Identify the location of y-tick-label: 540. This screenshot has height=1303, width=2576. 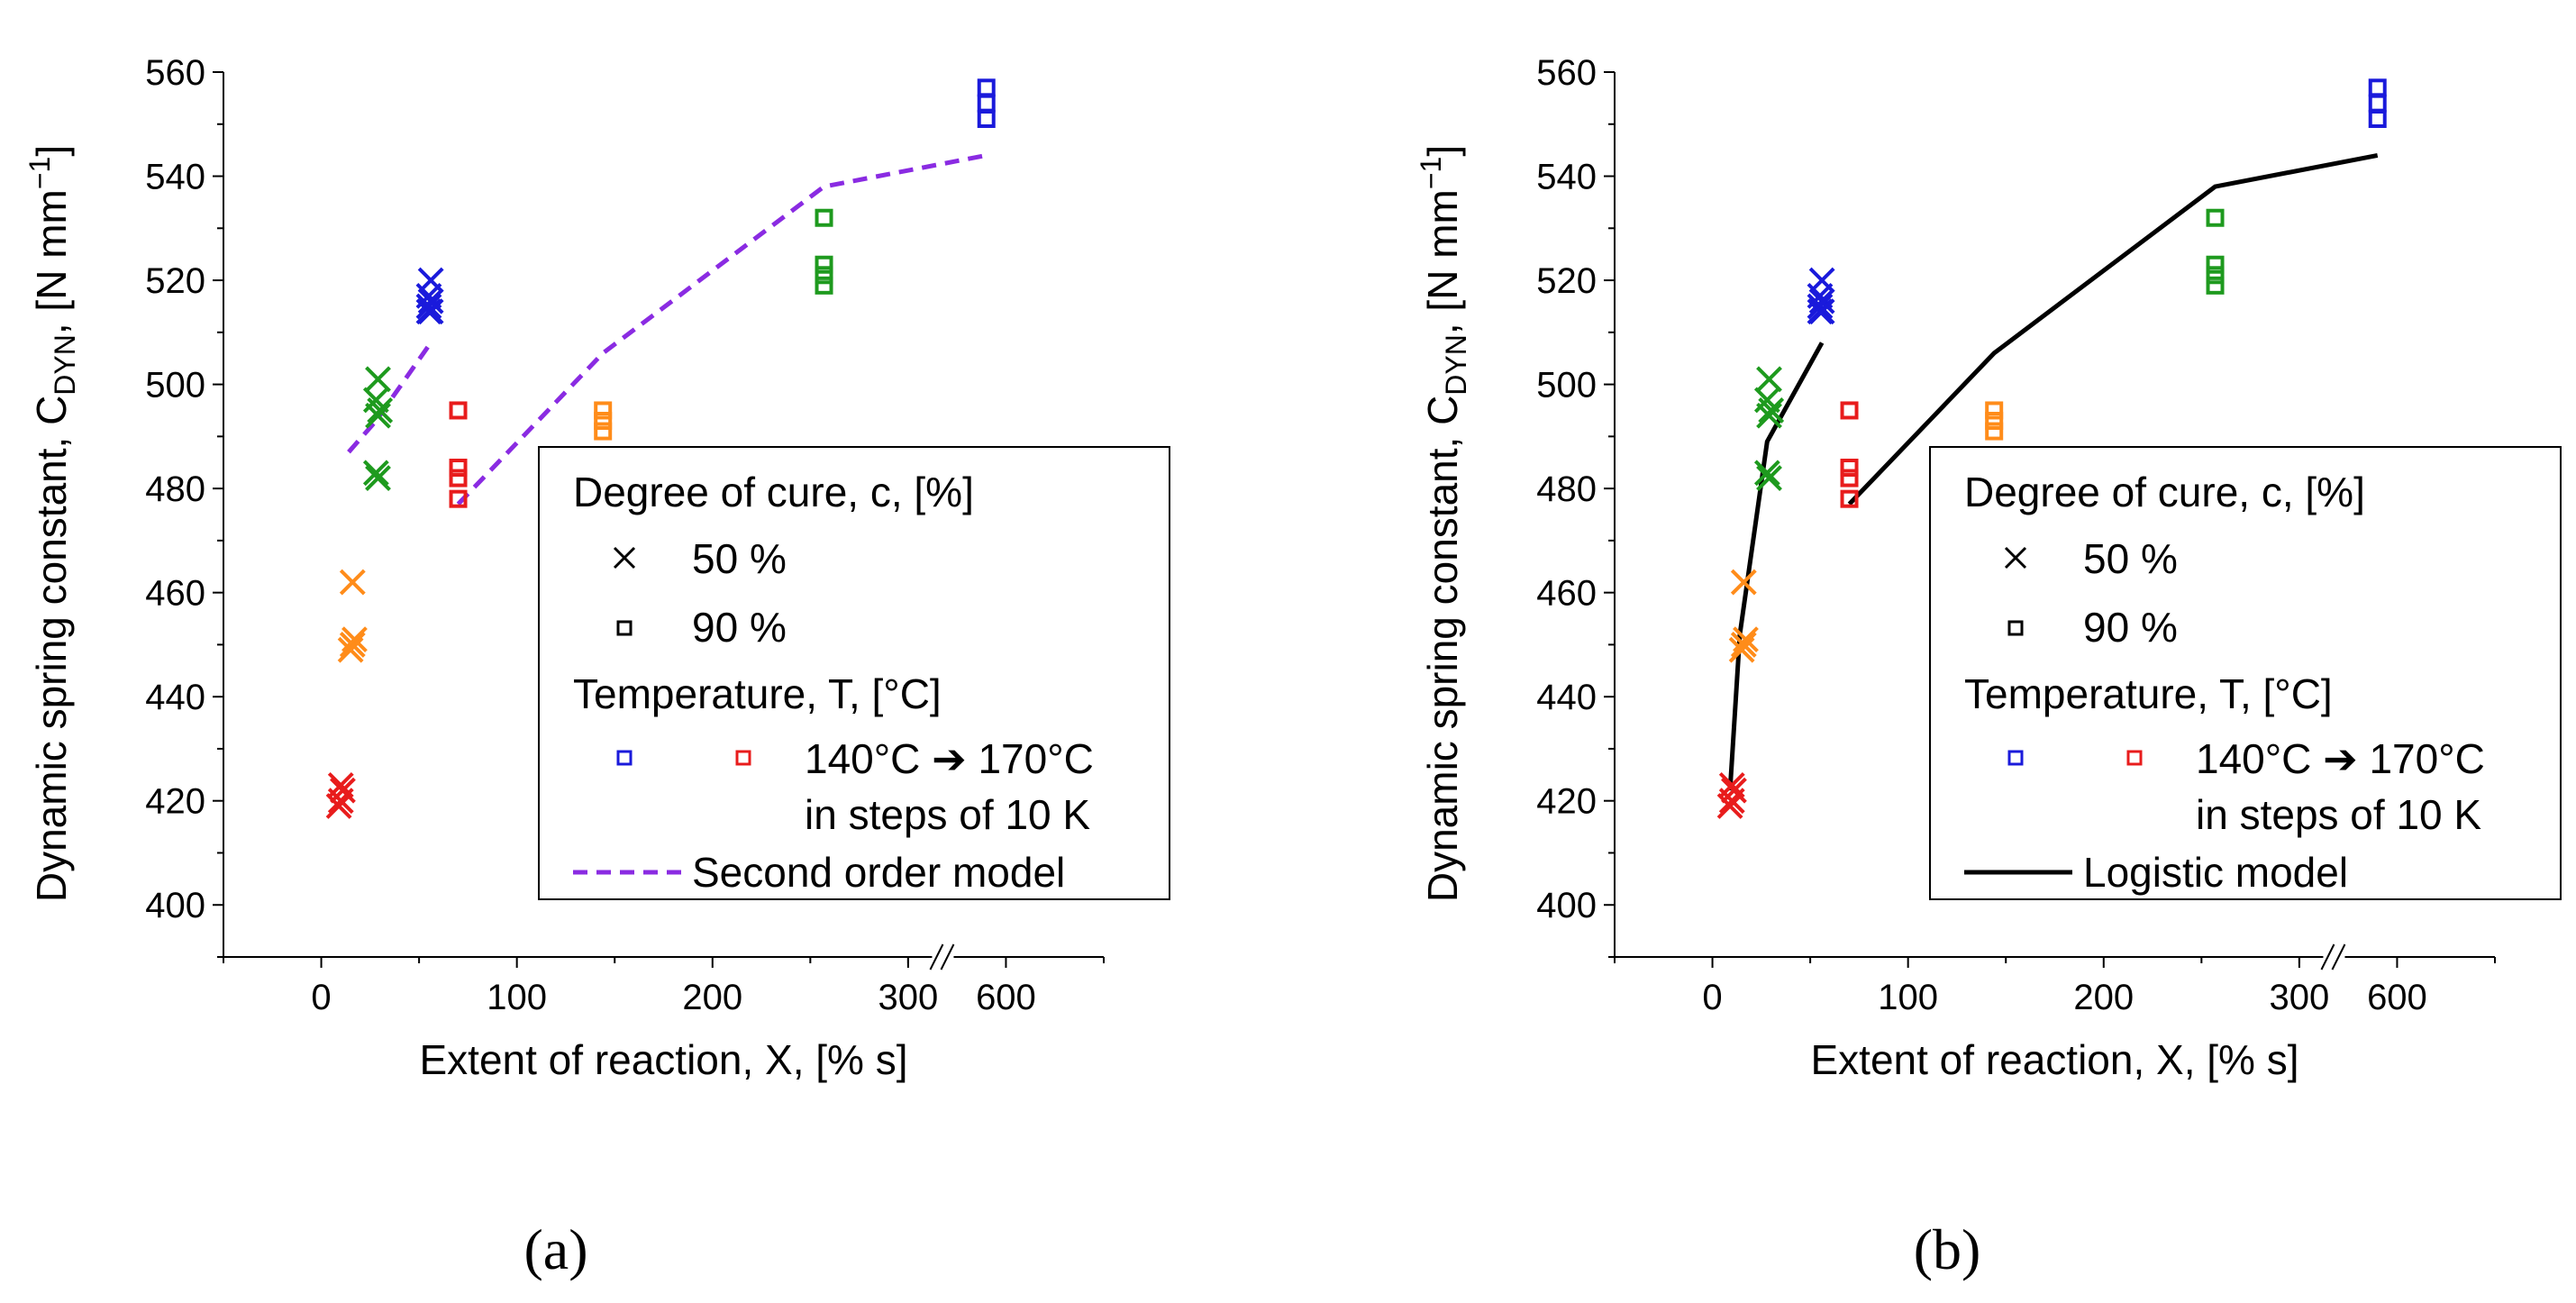
(1566, 177).